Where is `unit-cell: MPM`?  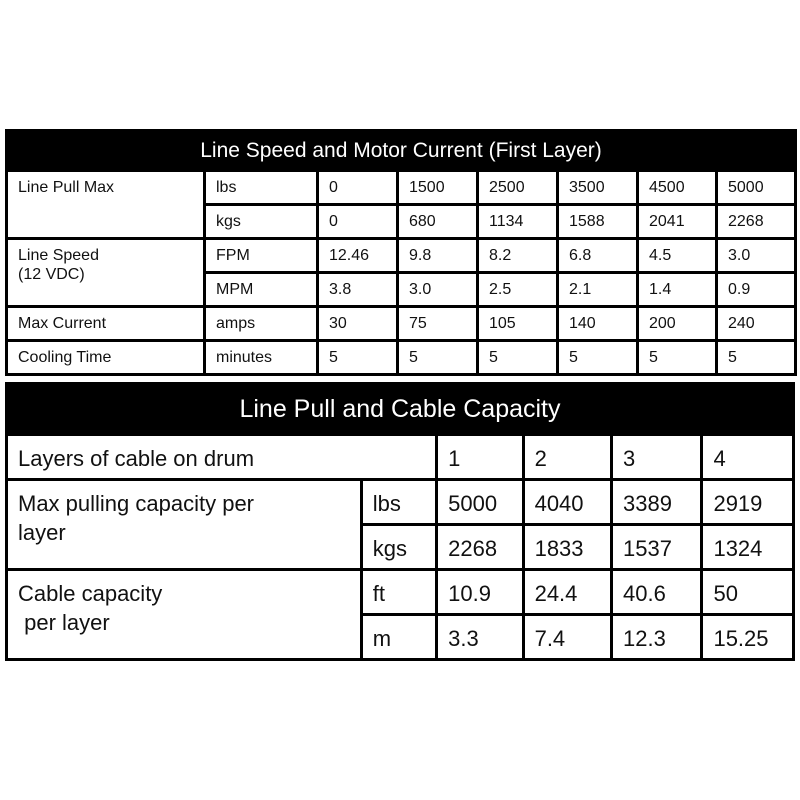
unit-cell: MPM is located at coordinates (261, 289).